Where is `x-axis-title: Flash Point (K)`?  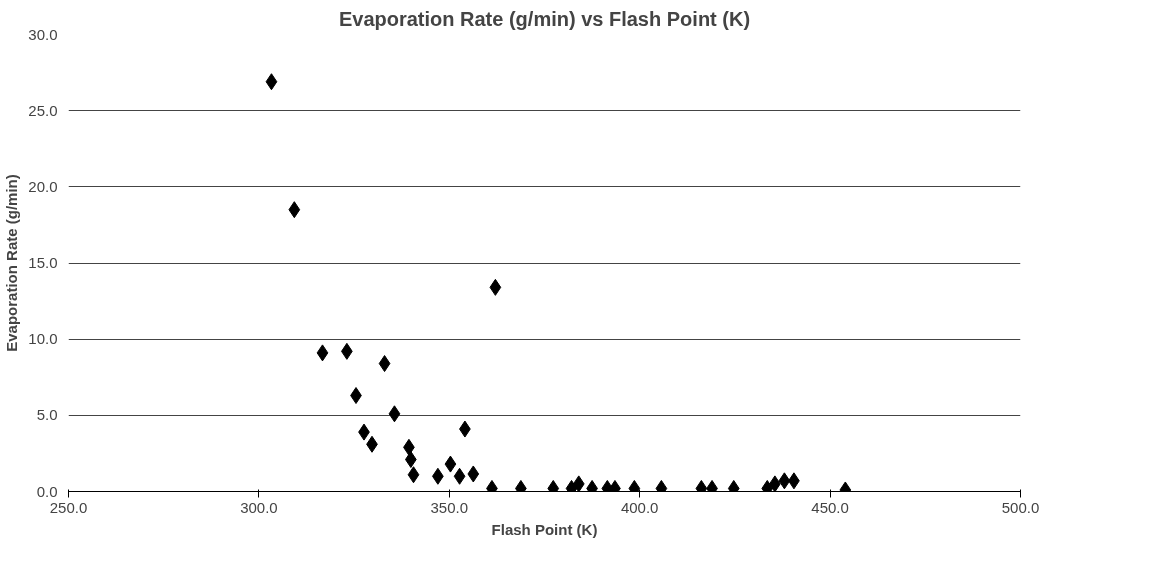 x-axis-title: Flash Point (K) is located at coordinates (544, 529).